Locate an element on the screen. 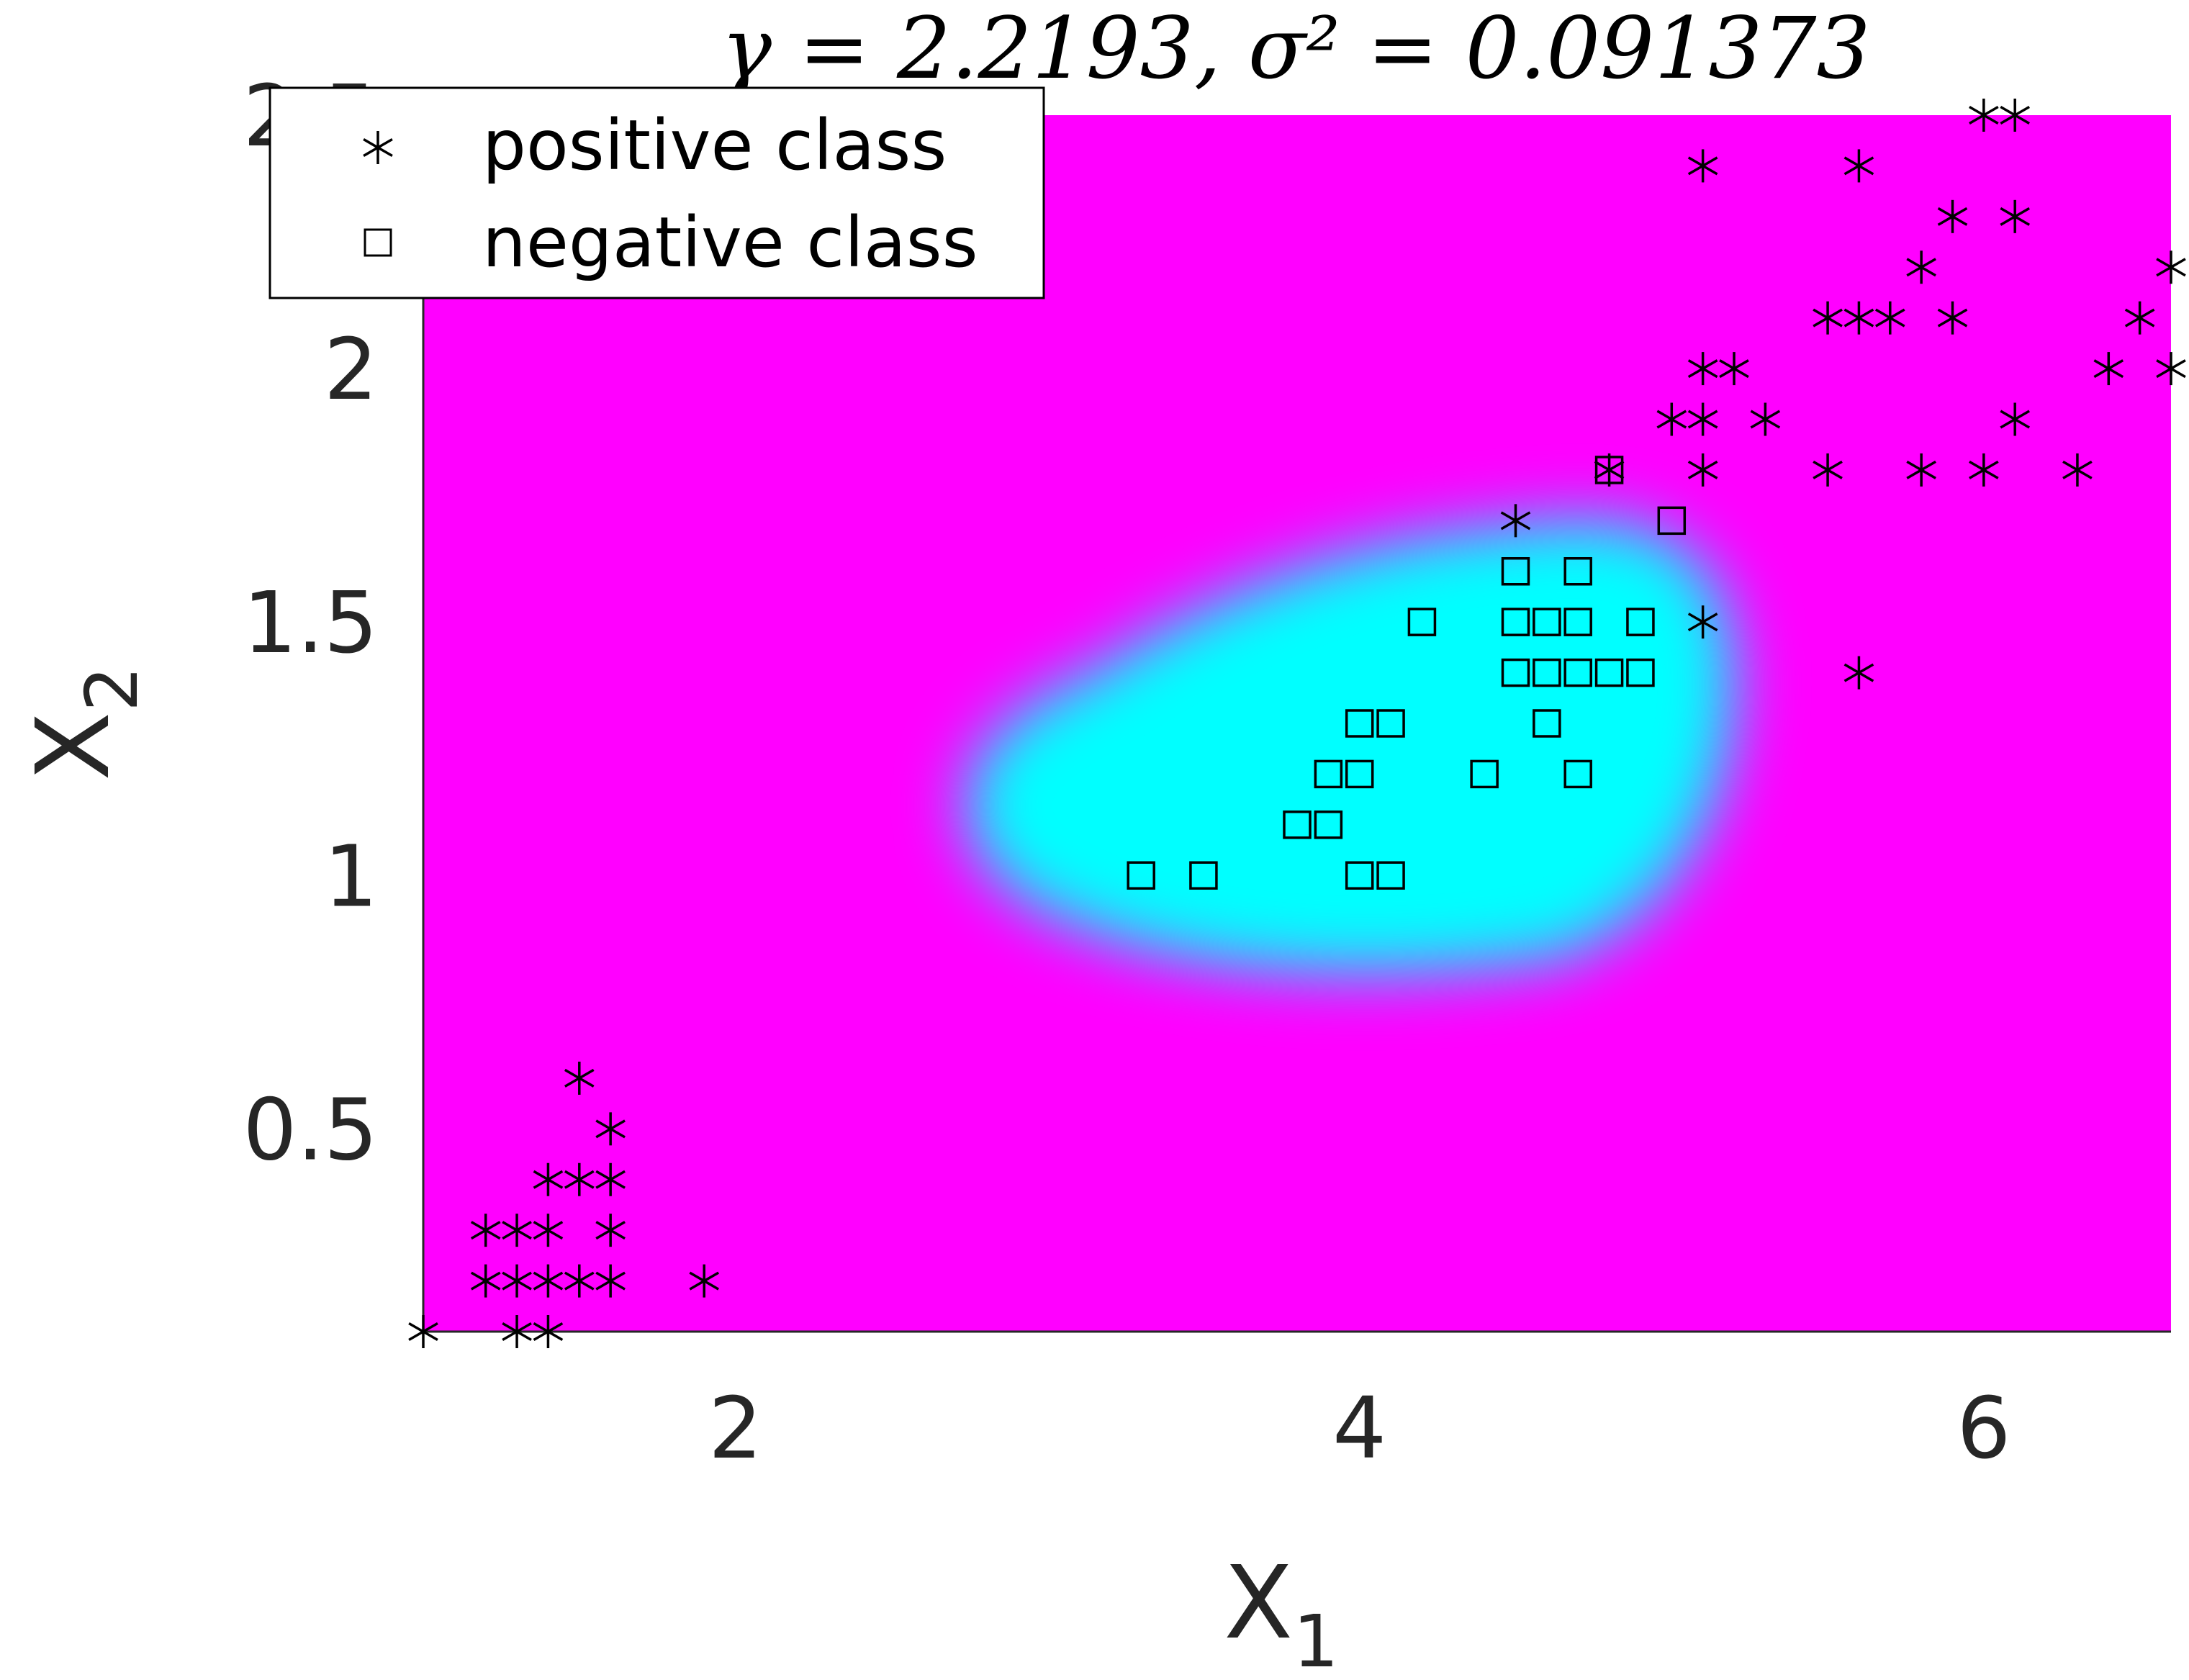  x-axis-label: X1 is located at coordinates (1281, 1612).